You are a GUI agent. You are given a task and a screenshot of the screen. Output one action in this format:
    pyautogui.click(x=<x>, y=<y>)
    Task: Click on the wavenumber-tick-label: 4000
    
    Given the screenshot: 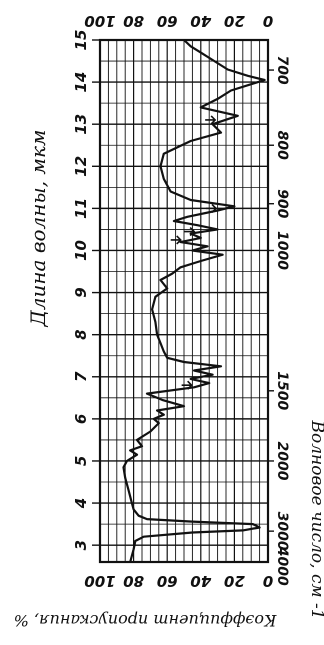 What is the action you would take?
    pyautogui.click(x=282, y=566)
    